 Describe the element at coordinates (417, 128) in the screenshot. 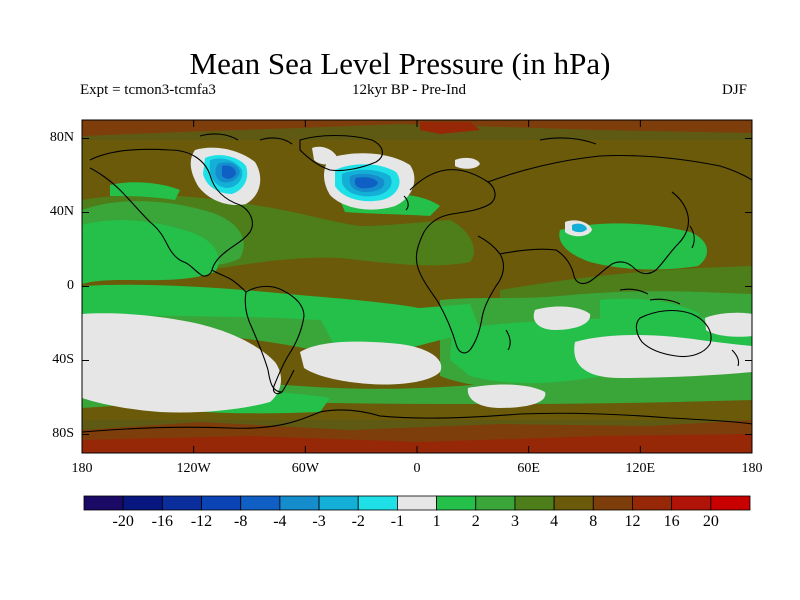

I see `field-patch-red-brown` at that location.